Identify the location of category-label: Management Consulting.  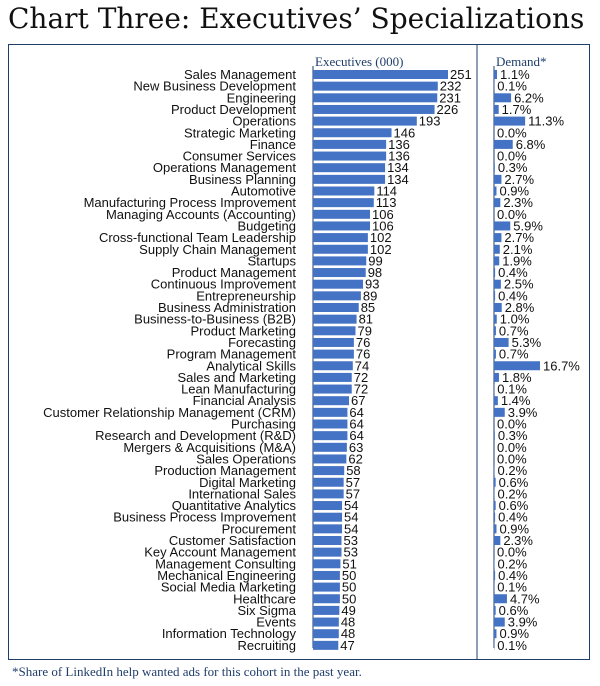
(225, 563).